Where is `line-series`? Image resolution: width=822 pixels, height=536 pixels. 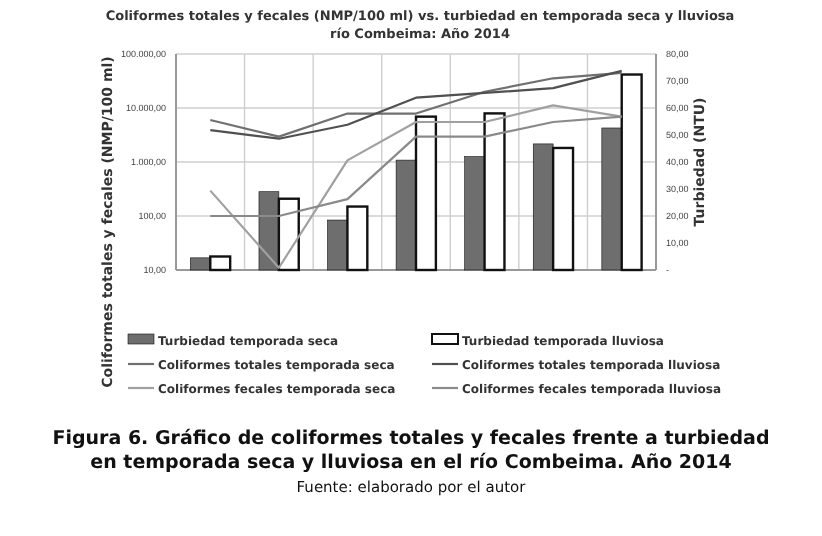
line-series is located at coordinates (416, 166).